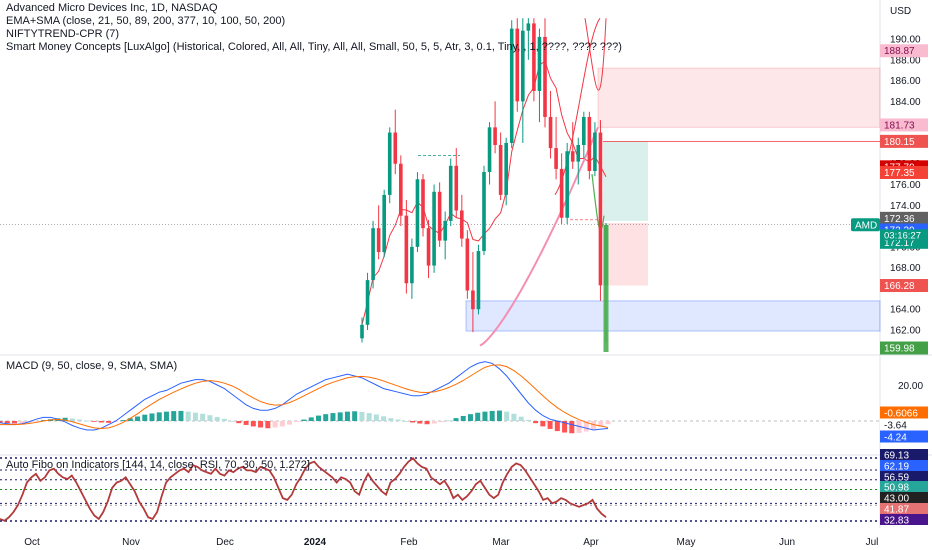 The image size is (932, 550). I want to click on macd-price-tag, so click(904, 412).